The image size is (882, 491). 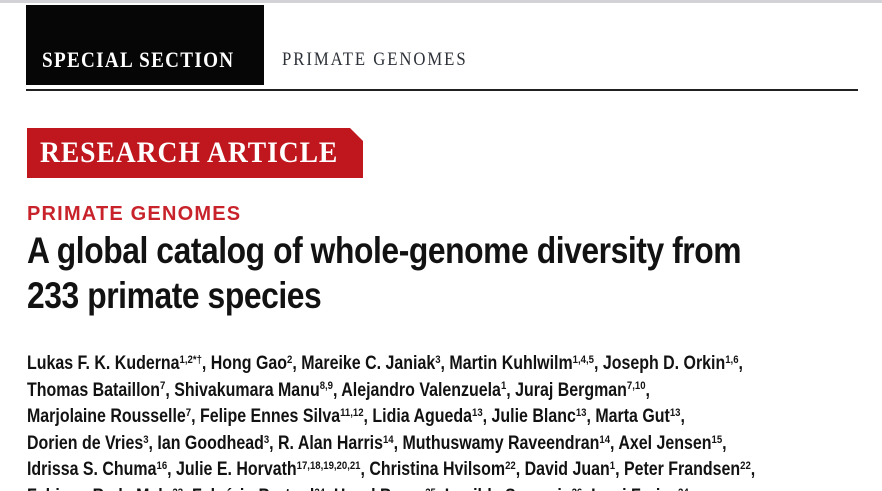 What do you see at coordinates (375, 59) in the screenshot?
I see `special-section-topic: PRIMATE GENOMES` at bounding box center [375, 59].